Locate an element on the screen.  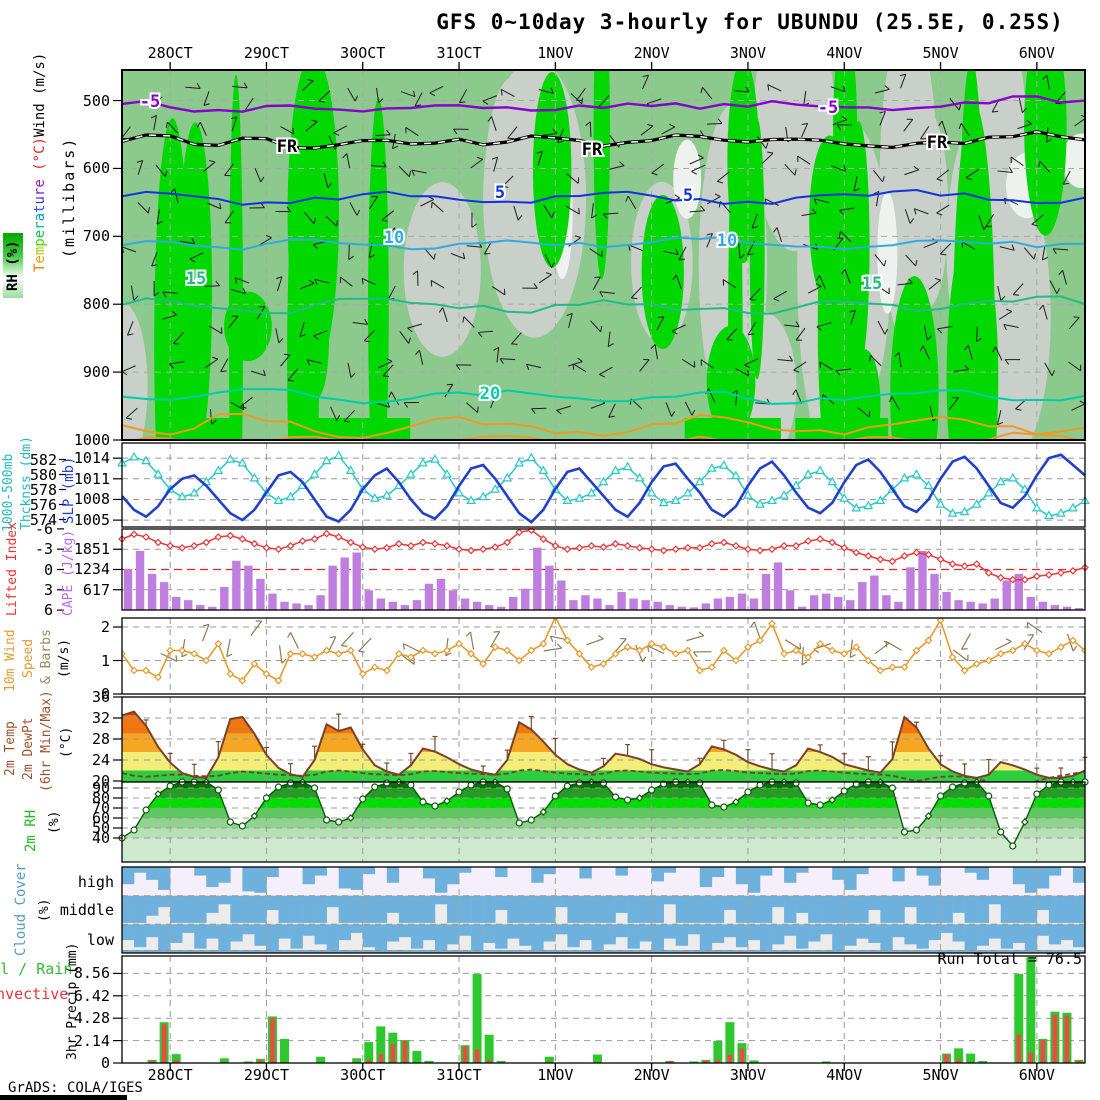
grads-credit: GrADS: COLA/IGES is located at coordinates (75, 1088).